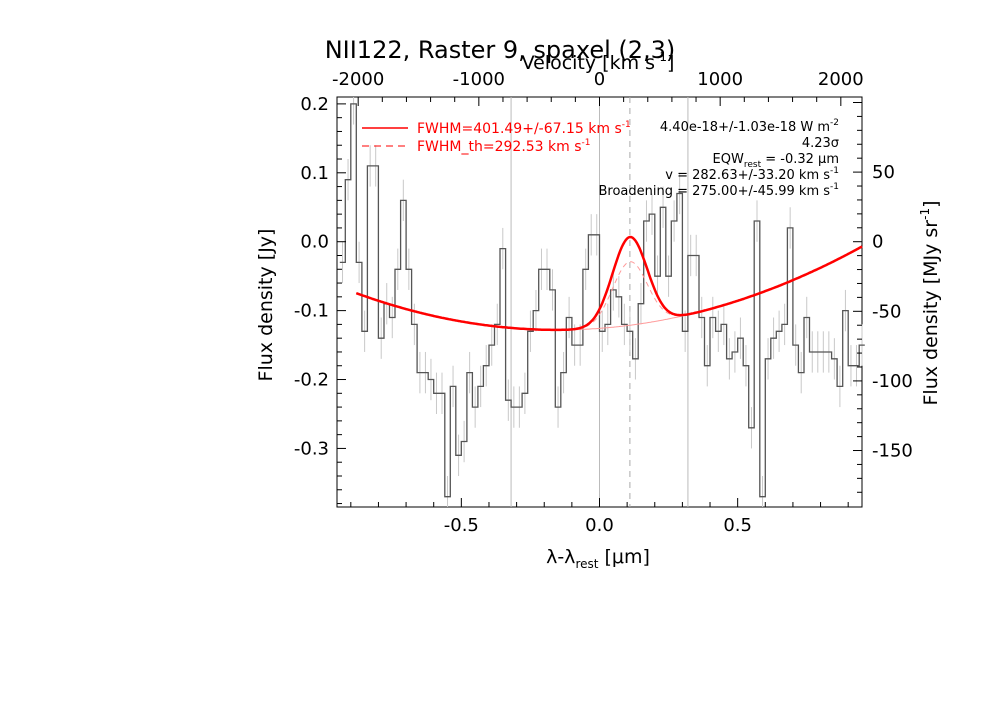 Image resolution: width=1000 pixels, height=714 pixels. I want to click on x-tick-label: -0.5, so click(461, 525).